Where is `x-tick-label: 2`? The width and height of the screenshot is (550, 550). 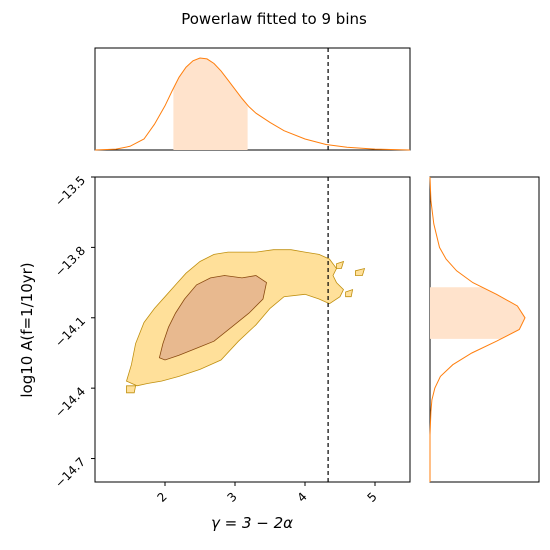 x-tick-label: 2 is located at coordinates (162, 497).